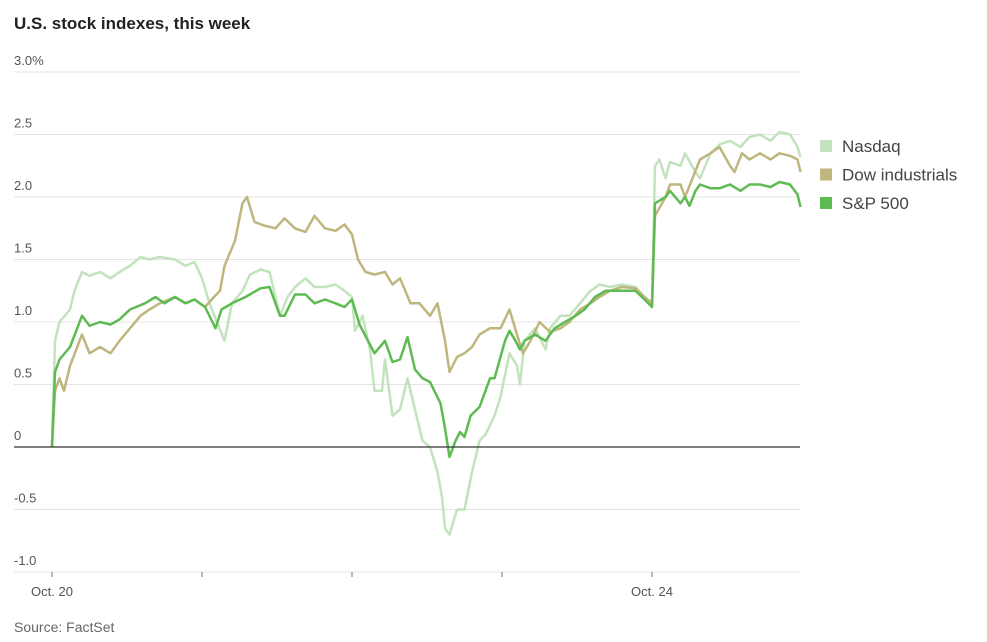  Describe the element at coordinates (23, 185) in the screenshot. I see `y-tick-label: 2.0` at that location.